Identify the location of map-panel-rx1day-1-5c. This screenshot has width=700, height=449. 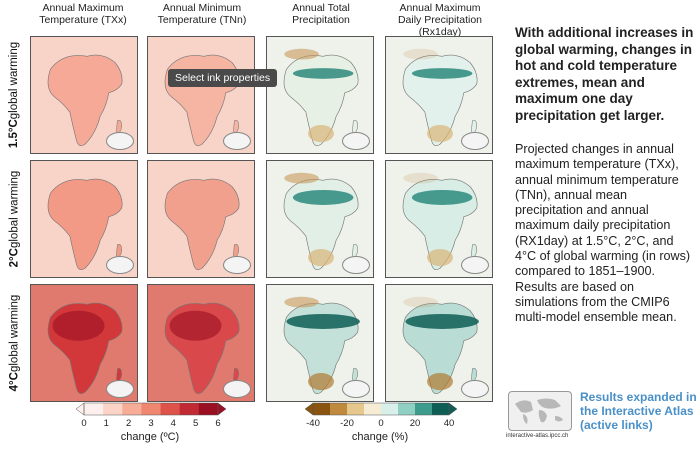
(439, 95).